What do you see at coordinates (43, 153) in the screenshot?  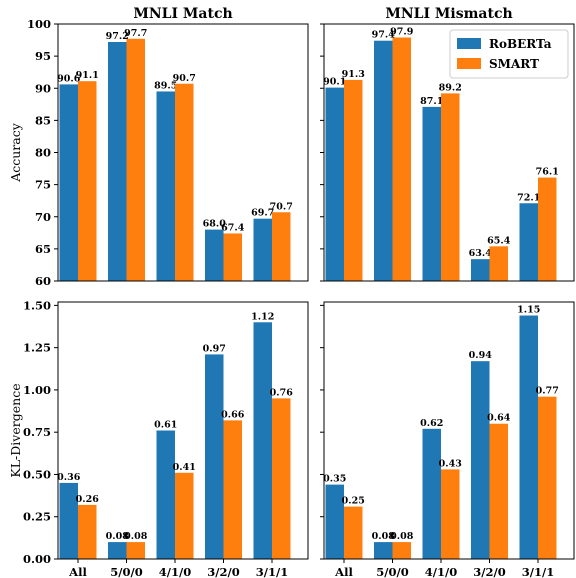 I see `y-tick-label: 80` at bounding box center [43, 153].